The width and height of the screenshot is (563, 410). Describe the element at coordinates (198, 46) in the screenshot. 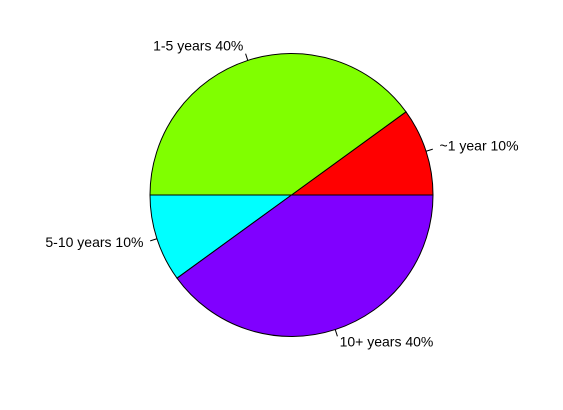

I see `pie-label-1: 1-5 years 40%` at that location.